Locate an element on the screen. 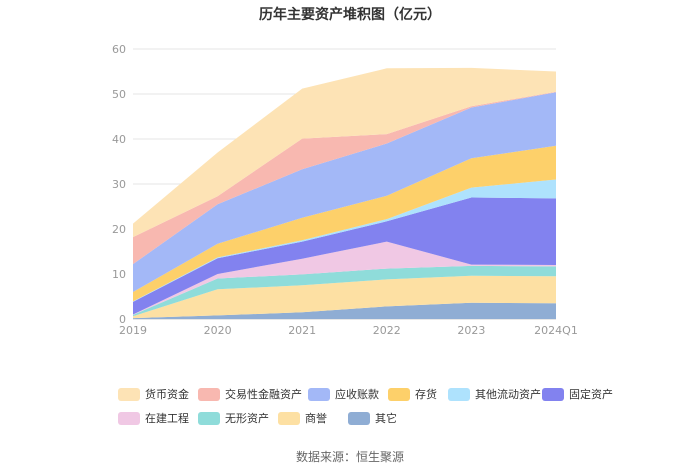 This screenshot has width=700, height=473. legend-label: 存货 is located at coordinates (426, 394).